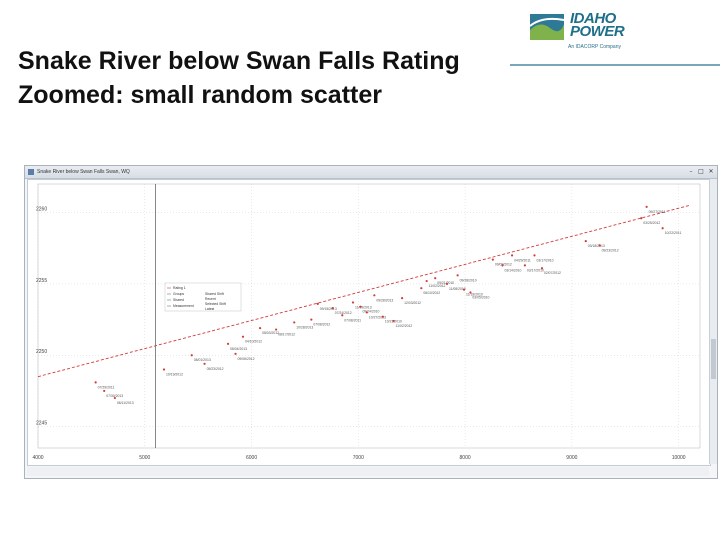 The image size is (720, 540). Describe the element at coordinates (31, 172) in the screenshot. I see `app-icon` at that location.